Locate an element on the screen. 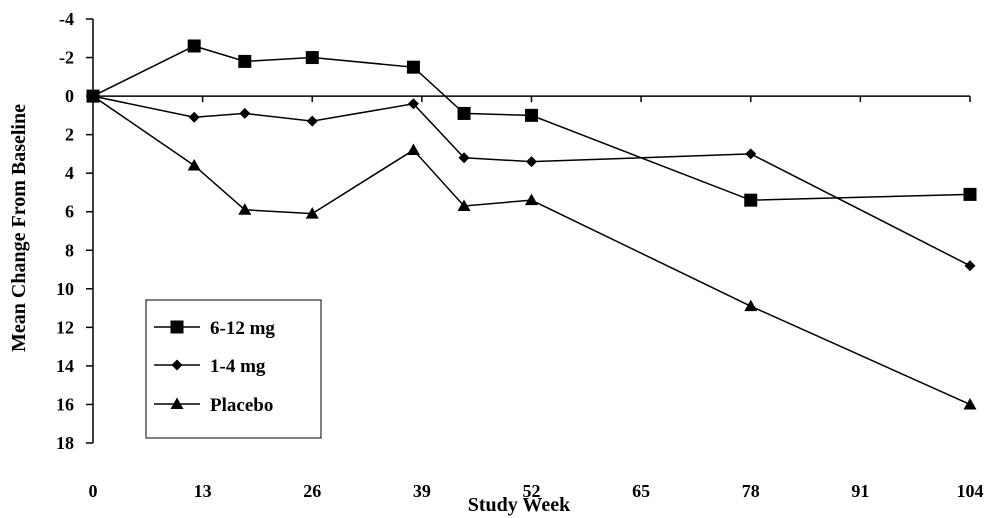  y-tick-label: 16 is located at coordinates (65, 404).